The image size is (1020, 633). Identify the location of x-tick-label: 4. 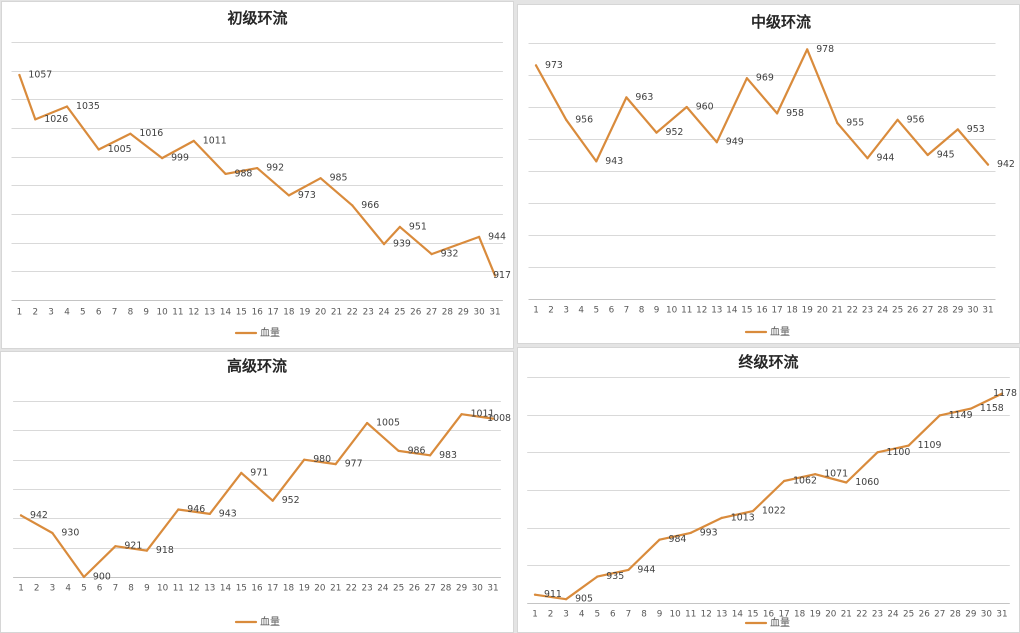
(581, 311).